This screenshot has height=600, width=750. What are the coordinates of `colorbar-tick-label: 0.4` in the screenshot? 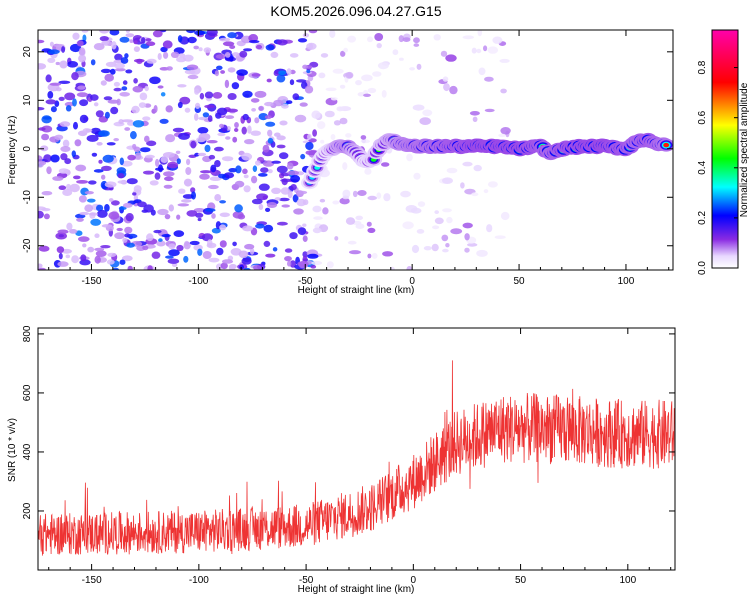 It's located at (702, 167).